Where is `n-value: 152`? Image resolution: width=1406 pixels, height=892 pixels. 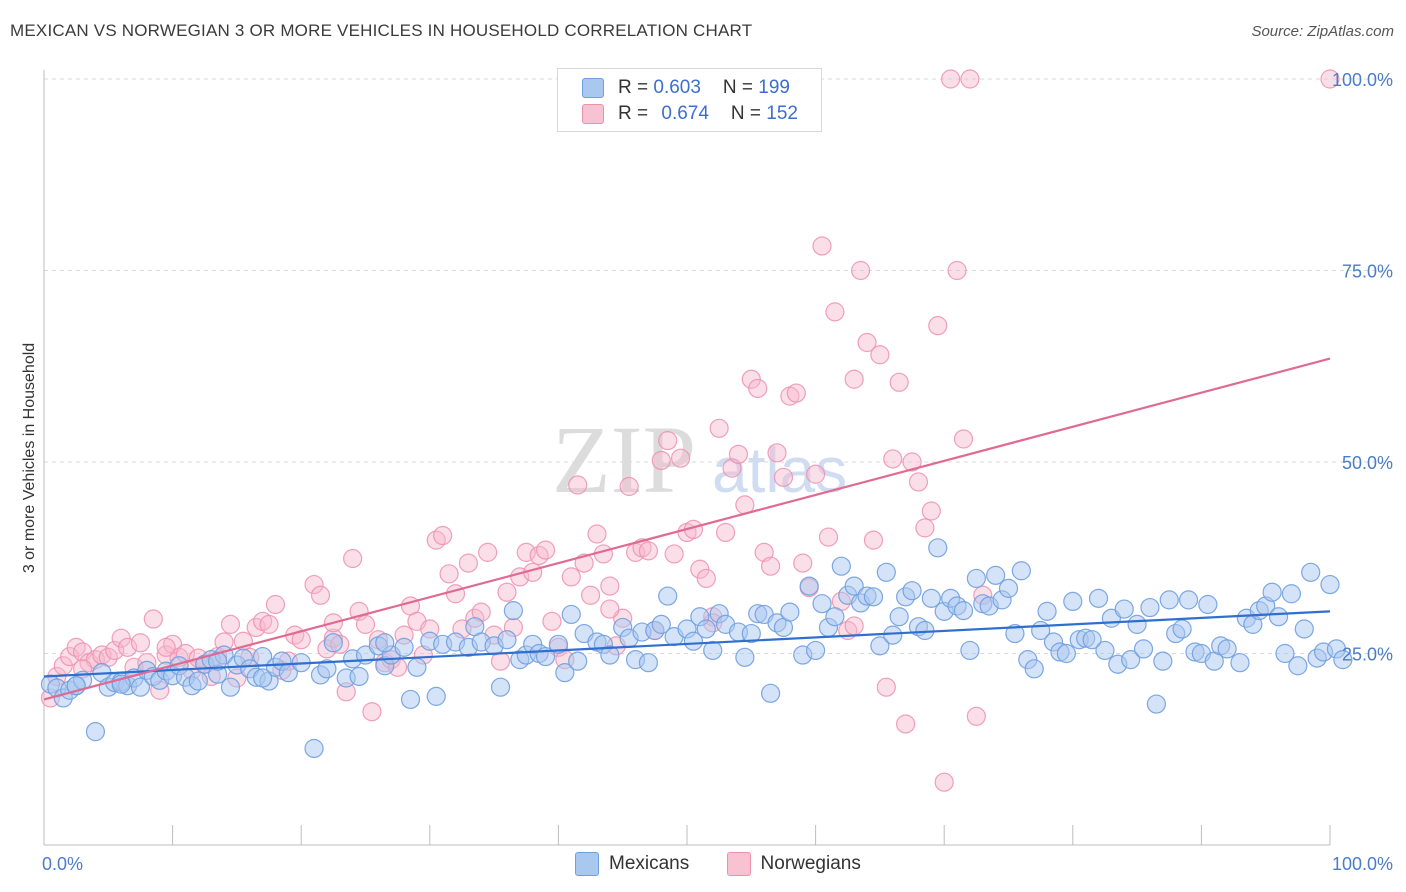
n-value: 152 is located at coordinates (782, 113).